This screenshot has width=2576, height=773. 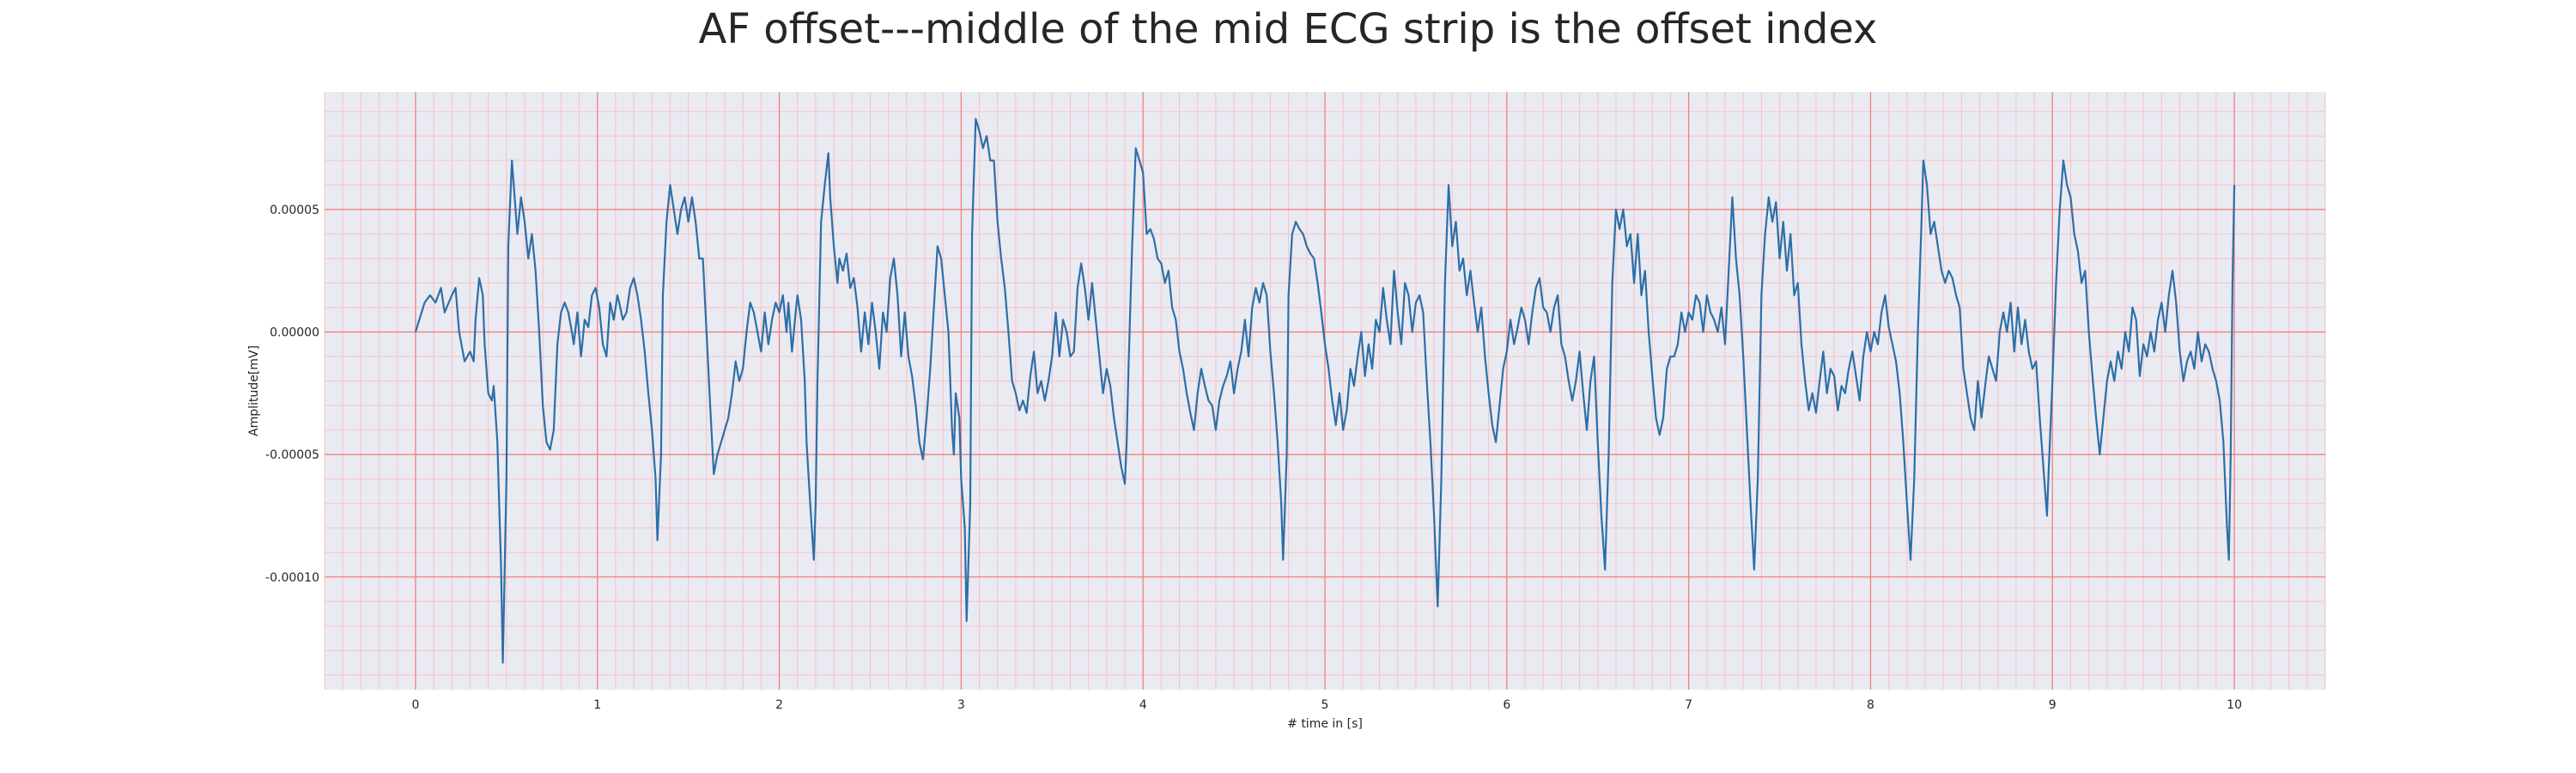 I want to click on y-axis-label: Amplitude[mV], so click(x=254, y=390).